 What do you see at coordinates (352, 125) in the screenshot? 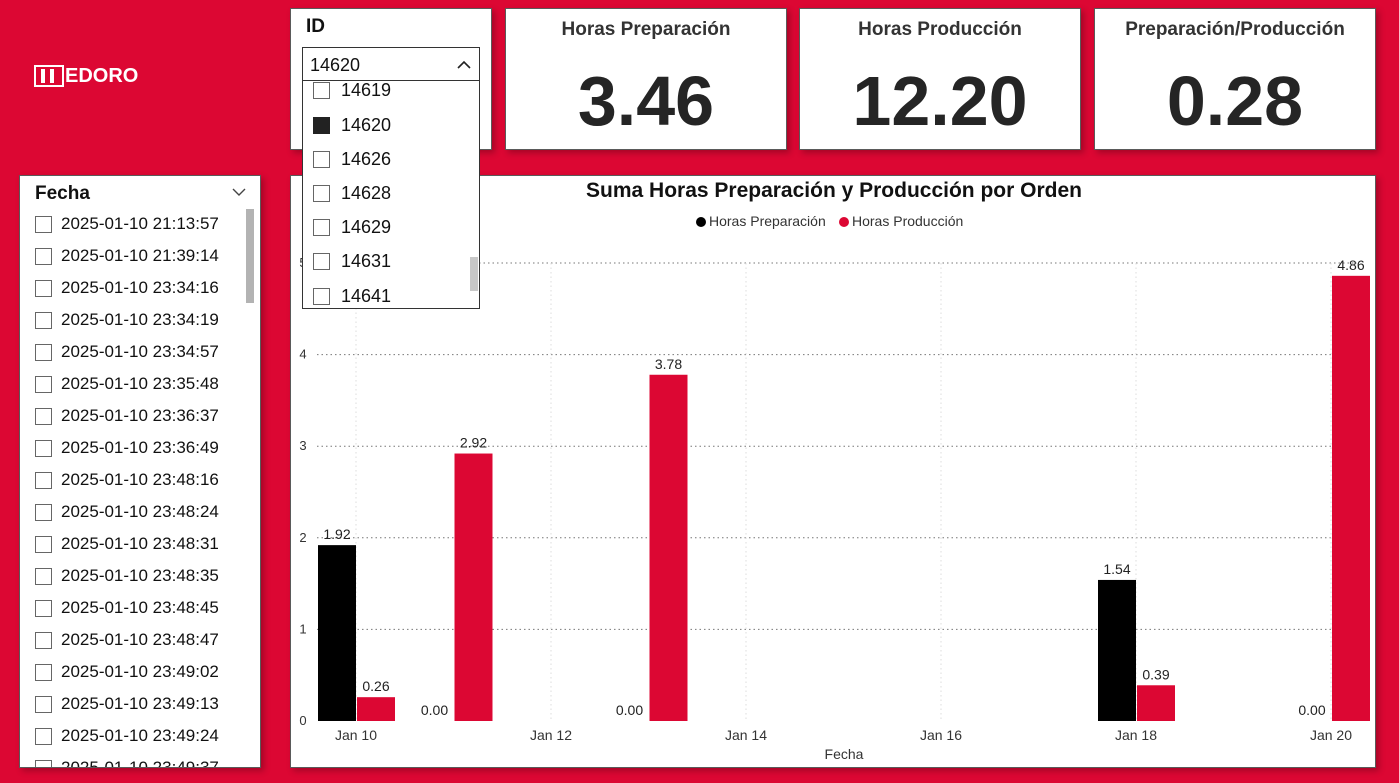
I see `id-option: 14620` at bounding box center [352, 125].